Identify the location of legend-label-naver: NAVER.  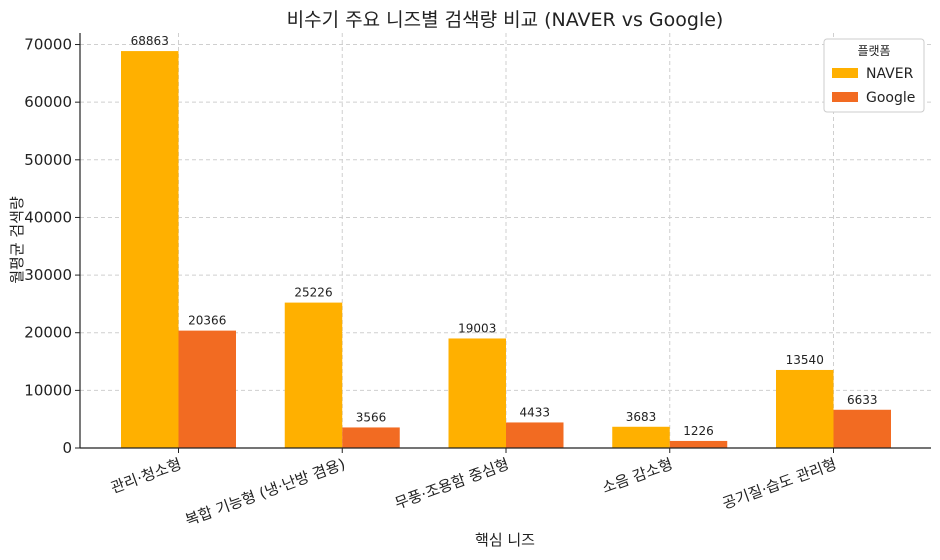
(890, 74).